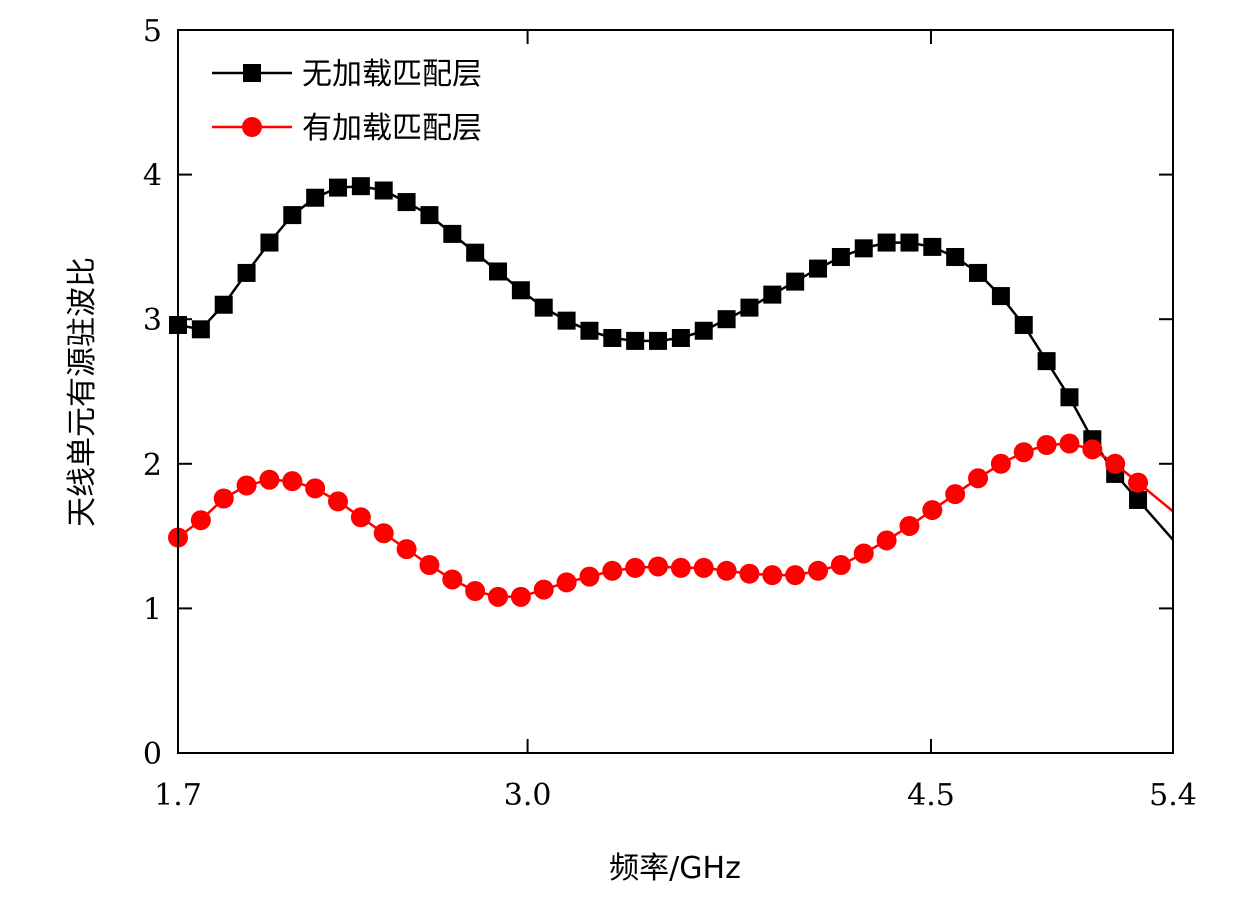 This screenshot has width=1260, height=898. Describe the element at coordinates (82, 392) in the screenshot. I see `y-axis-label: 天线单元有源驻波比` at that location.